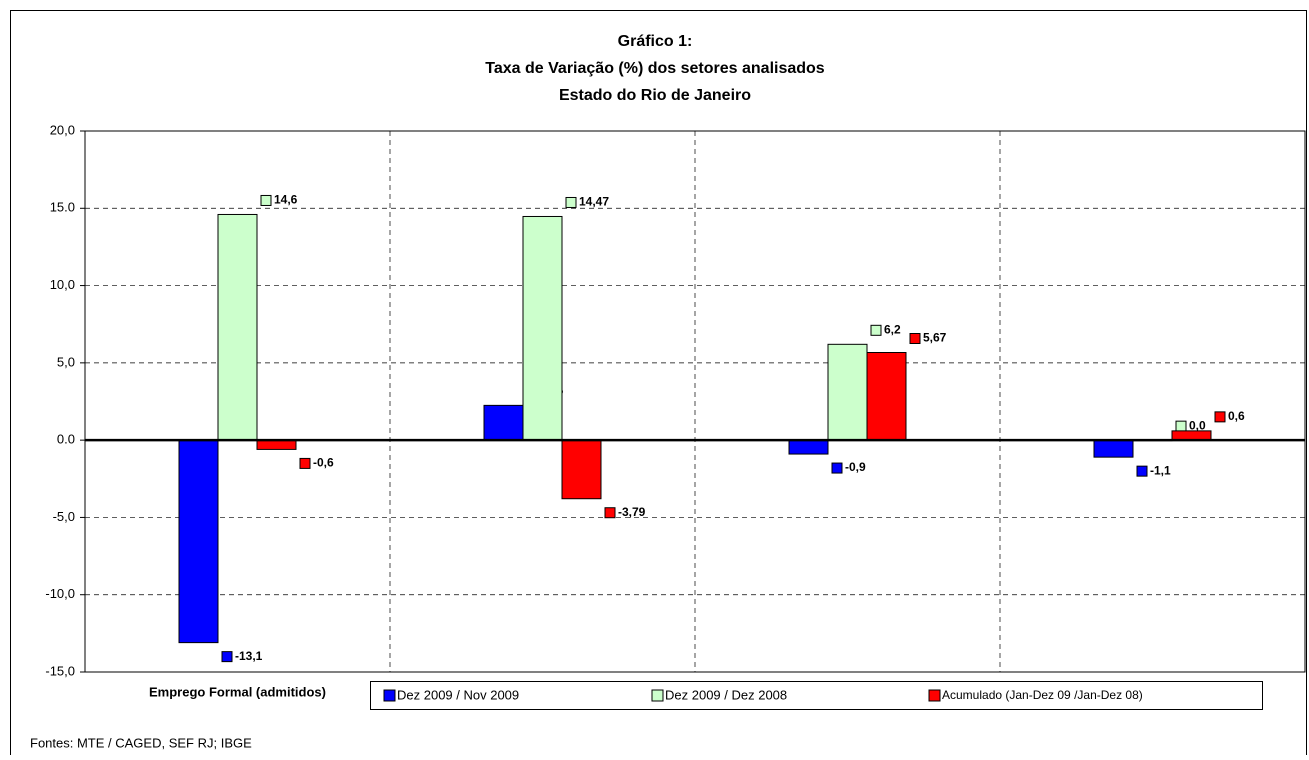  What do you see at coordinates (66, 439) in the screenshot?
I see `y-tick-label: 0.0` at bounding box center [66, 439].